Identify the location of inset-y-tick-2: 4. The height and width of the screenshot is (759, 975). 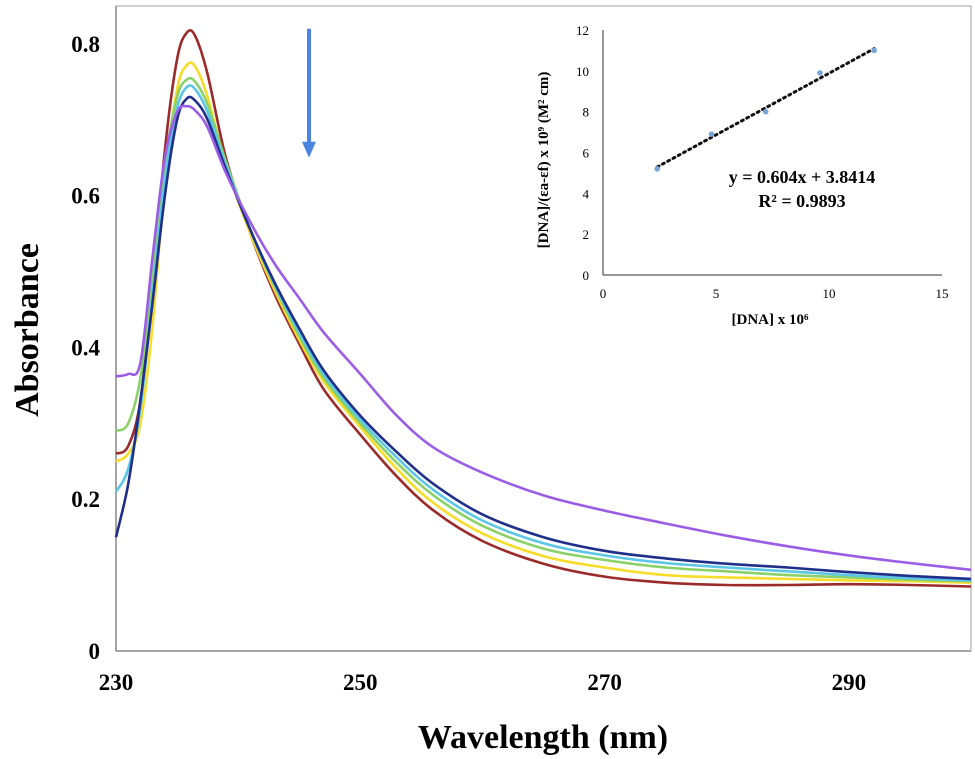
(586, 193).